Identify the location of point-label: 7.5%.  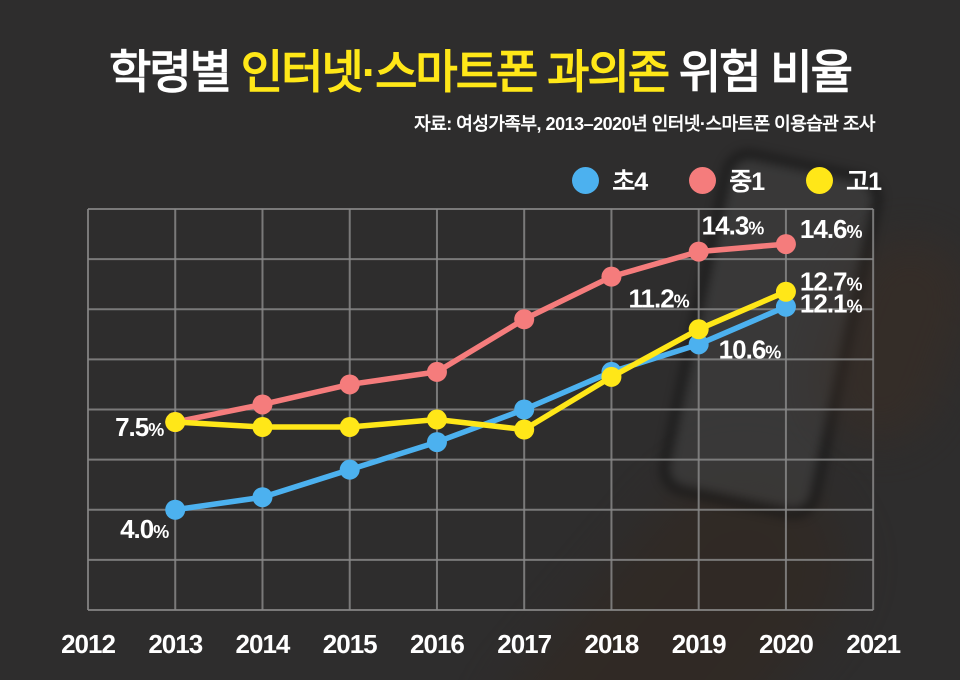
(139, 427).